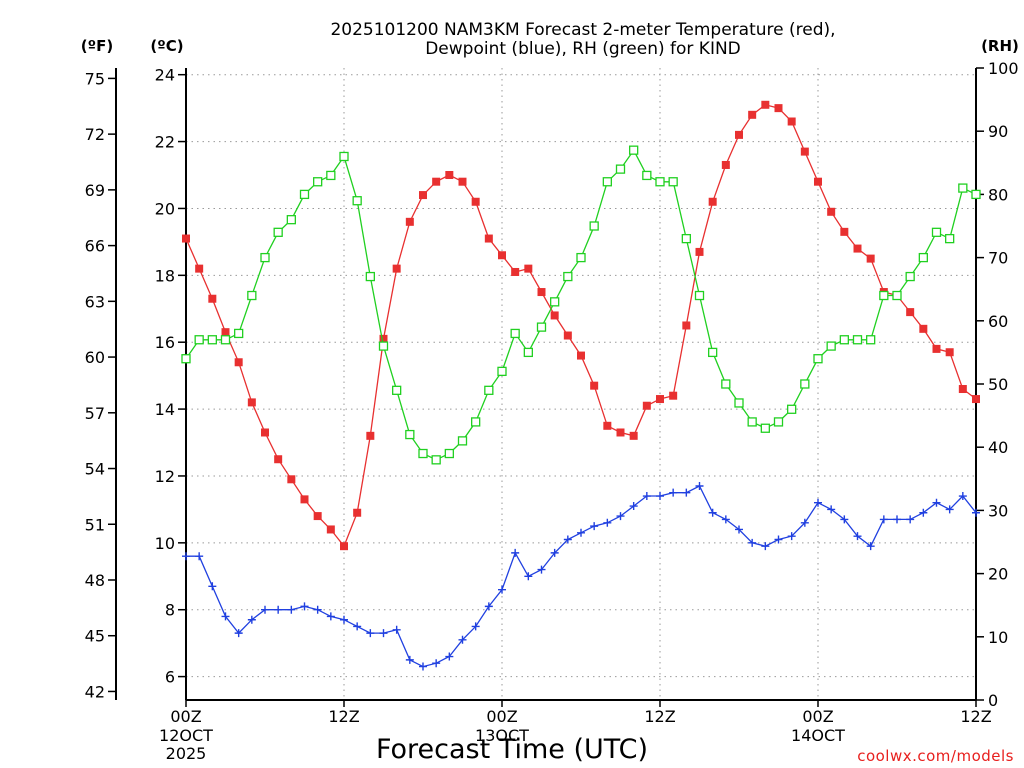 This screenshot has width=1024, height=768. What do you see at coordinates (935, 756) in the screenshot?
I see `credit-link: coolwx.com/models` at bounding box center [935, 756].